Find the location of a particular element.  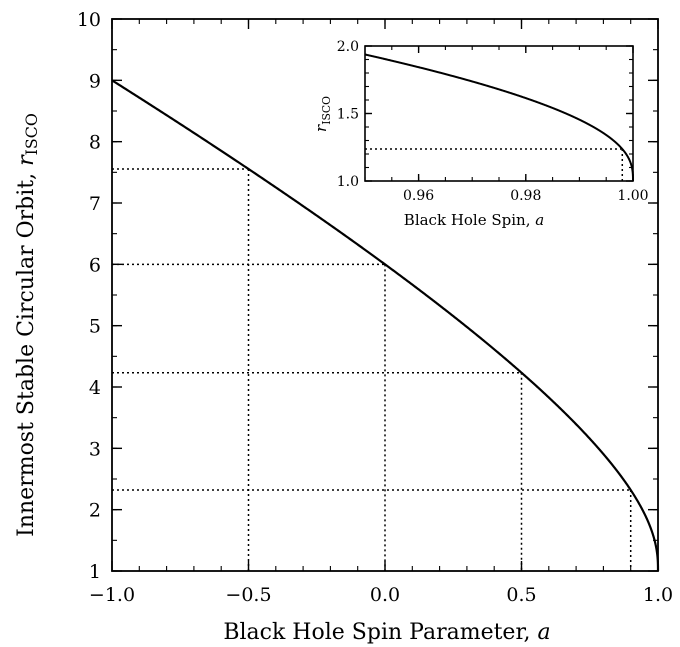

inset-y-axis-label-sub: ISCO is located at coordinates (326, 110).